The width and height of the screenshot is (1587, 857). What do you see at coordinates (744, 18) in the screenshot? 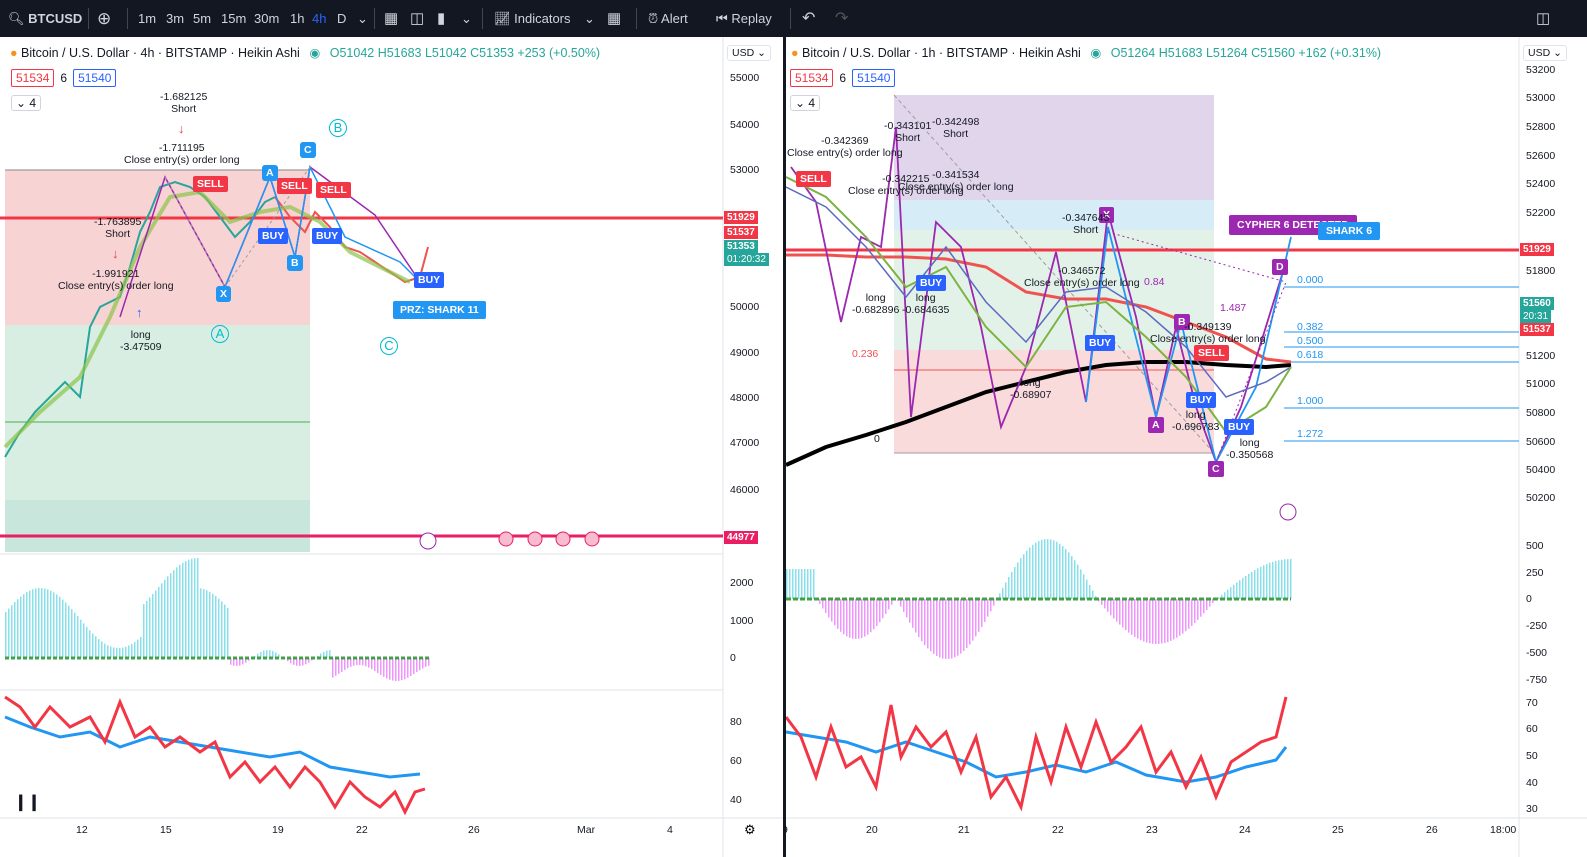
I see `replay-button: ⏮︎ Replay` at bounding box center [744, 18].